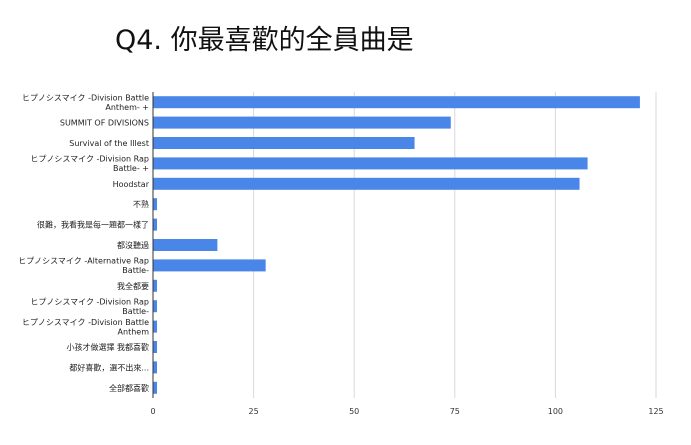  What do you see at coordinates (83, 261) in the screenshot?
I see `category-label: ヒプノシスマイク -Alternative Rap` at bounding box center [83, 261].